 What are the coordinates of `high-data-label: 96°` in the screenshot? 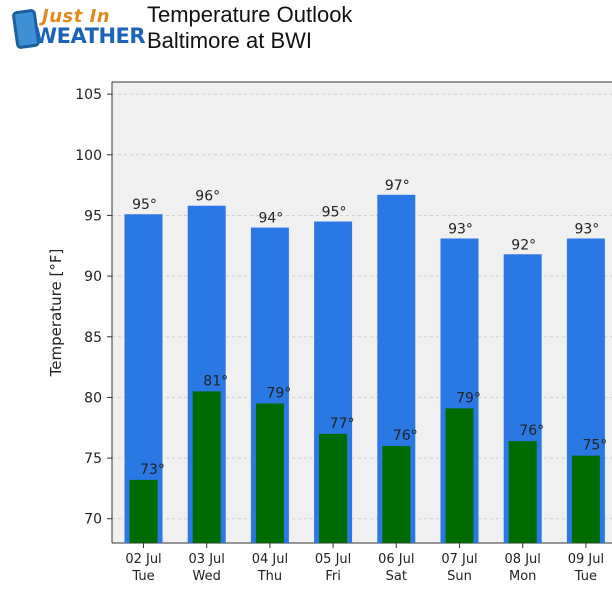 It's located at (207, 197).